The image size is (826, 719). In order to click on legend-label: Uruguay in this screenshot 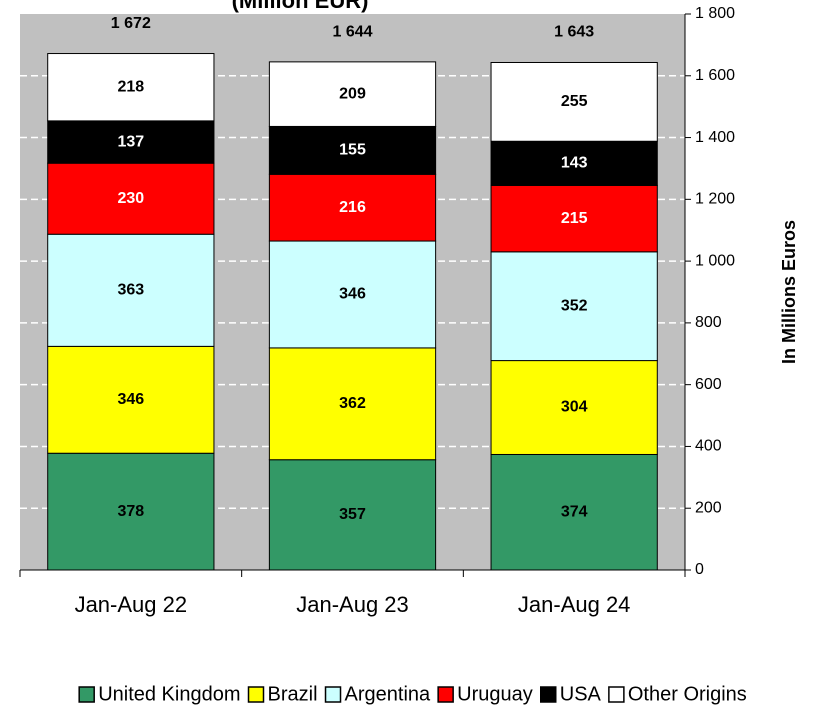, I will do `click(495, 694)`.